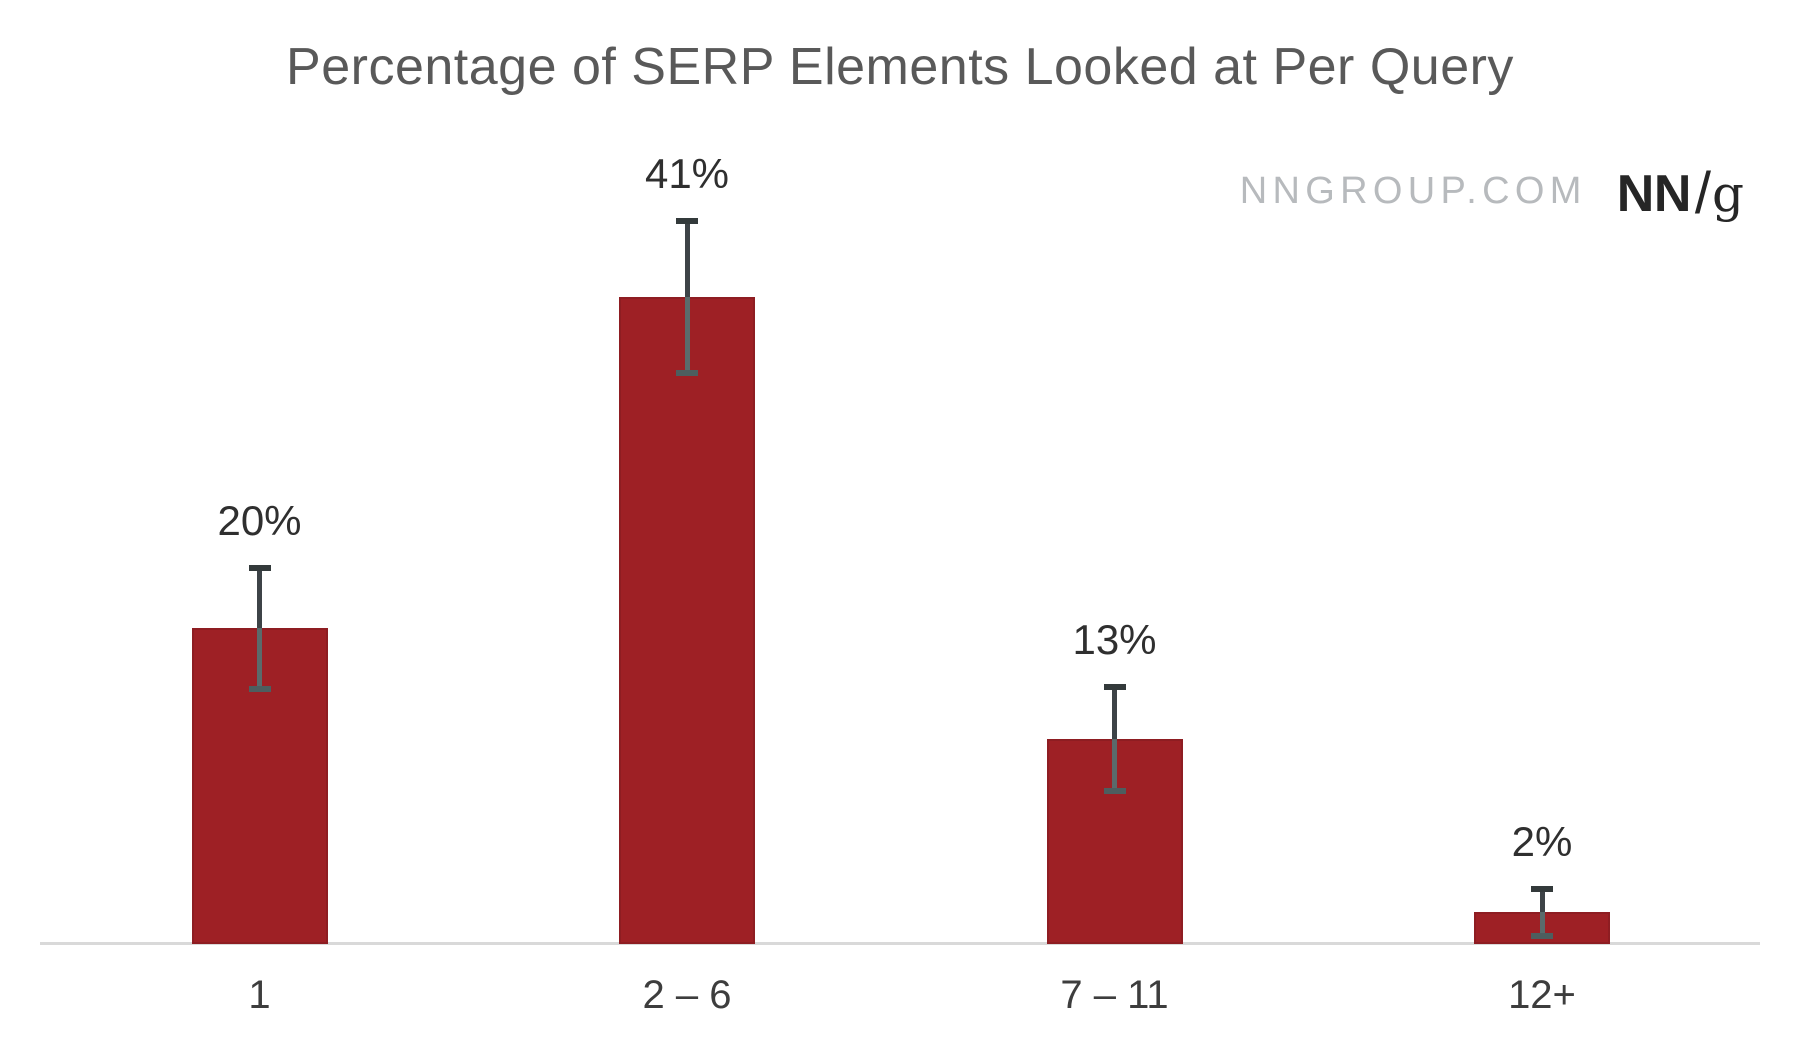 This screenshot has width=1800, height=1050. I want to click on category-label: 12+, so click(1542, 995).